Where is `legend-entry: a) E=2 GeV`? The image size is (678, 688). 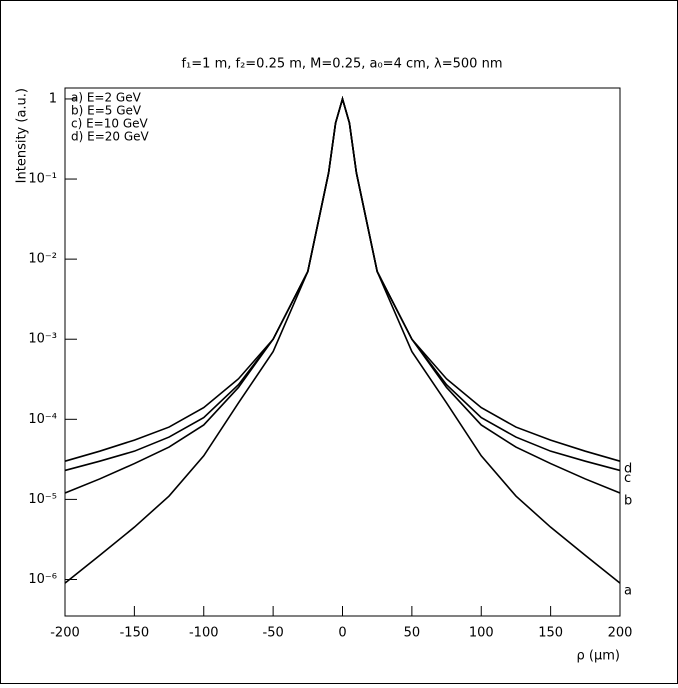 legend-entry: a) E=2 GeV is located at coordinates (106, 98).